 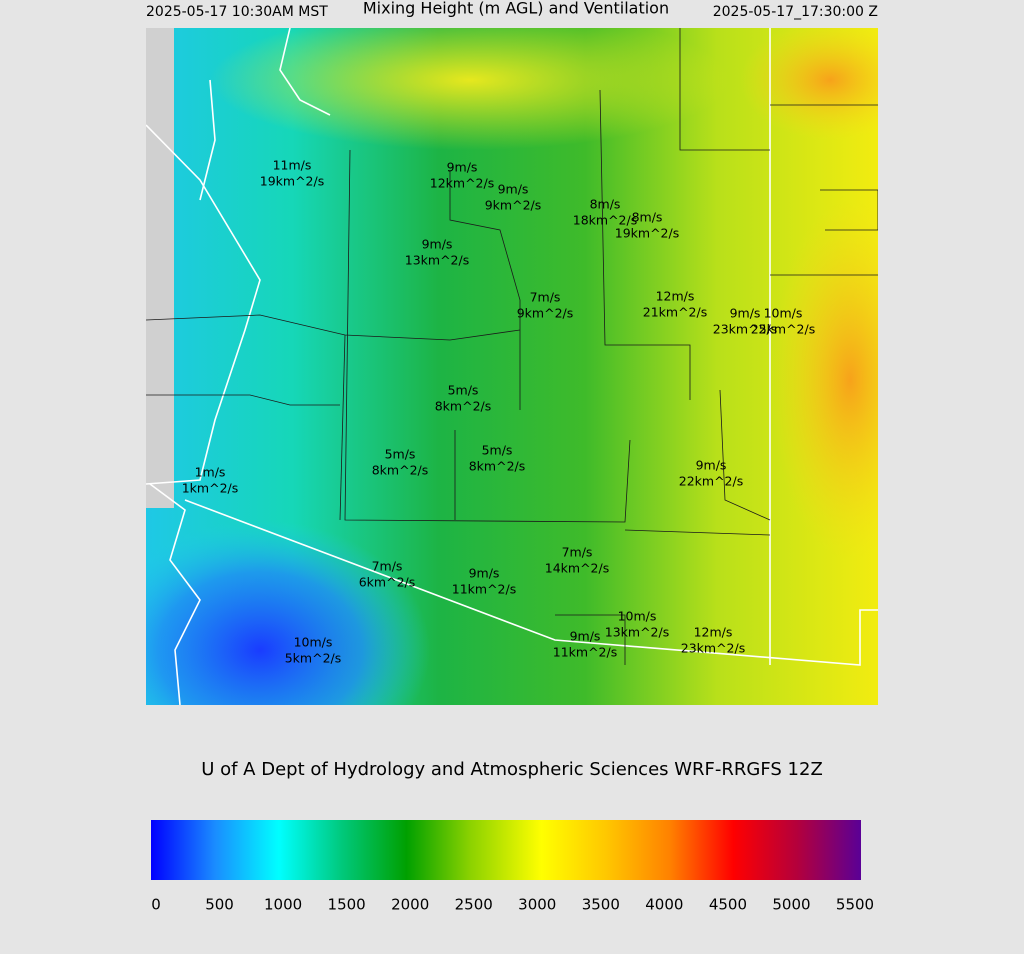 I want to click on ventilation: 14km^2/s, so click(x=577, y=568).